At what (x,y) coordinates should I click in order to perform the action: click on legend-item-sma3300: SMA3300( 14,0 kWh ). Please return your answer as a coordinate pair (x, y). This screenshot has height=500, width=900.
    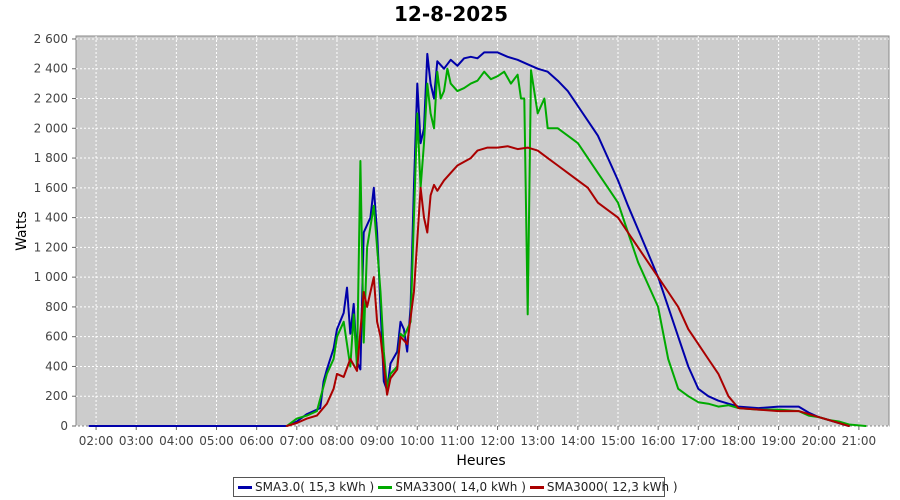
    Looking at the image, I should click on (452, 487).